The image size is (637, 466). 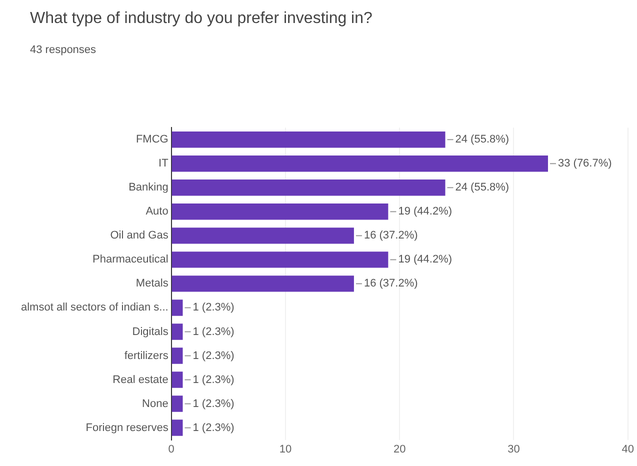 What do you see at coordinates (585, 164) in the screenshot?
I see `data-label: 33 (76.7%)` at bounding box center [585, 164].